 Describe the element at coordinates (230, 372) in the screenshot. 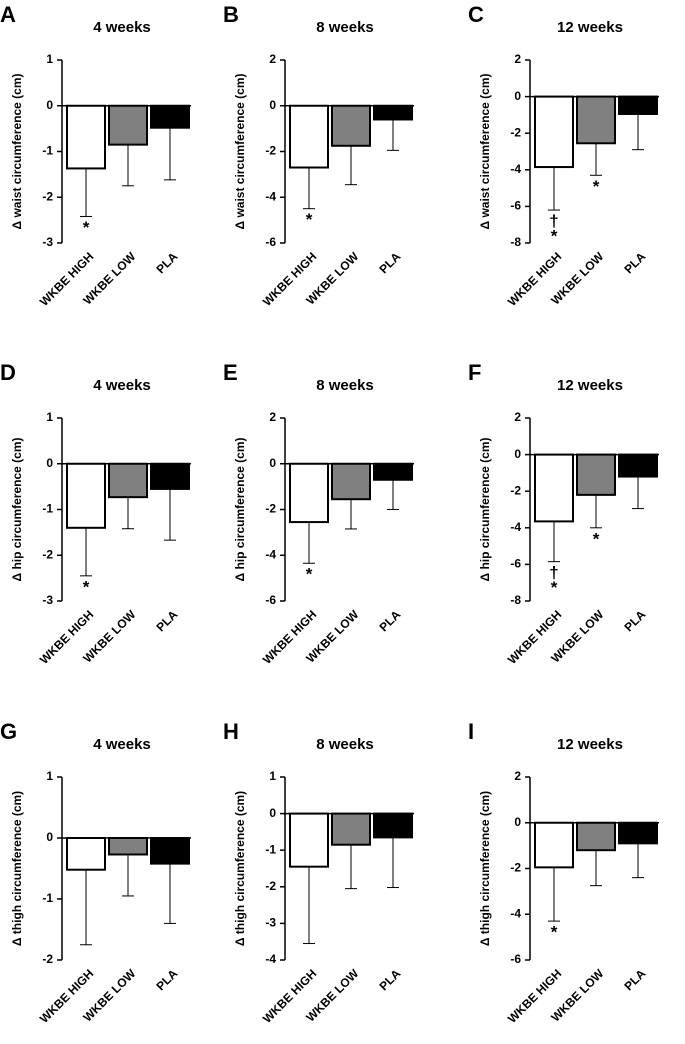

I see `panel-letter: E` at that location.